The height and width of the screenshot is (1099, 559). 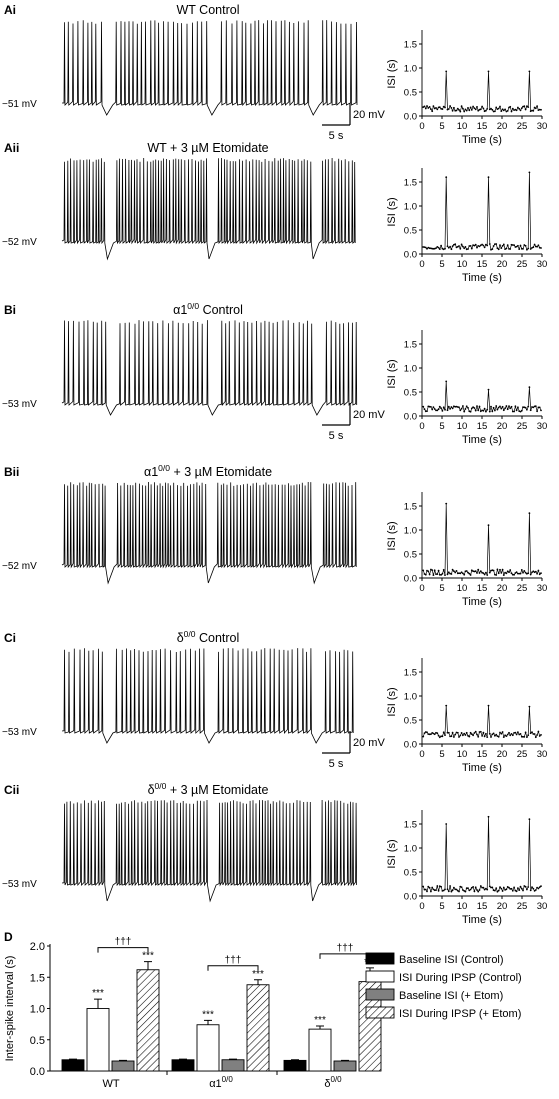 I want to click on isi-x-tick-label: 25, so click(x=522, y=588).